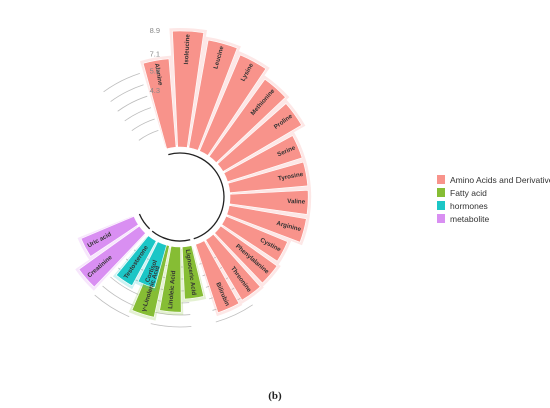 Image resolution: width=550 pixels, height=408 pixels. I want to click on panel-label-text: (b), so click(275, 396).